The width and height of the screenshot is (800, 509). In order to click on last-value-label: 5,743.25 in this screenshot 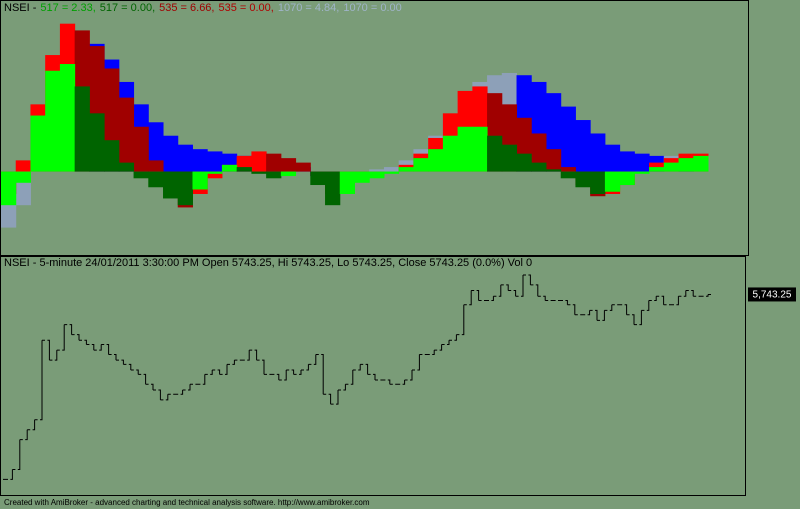, I will do `click(772, 295)`.